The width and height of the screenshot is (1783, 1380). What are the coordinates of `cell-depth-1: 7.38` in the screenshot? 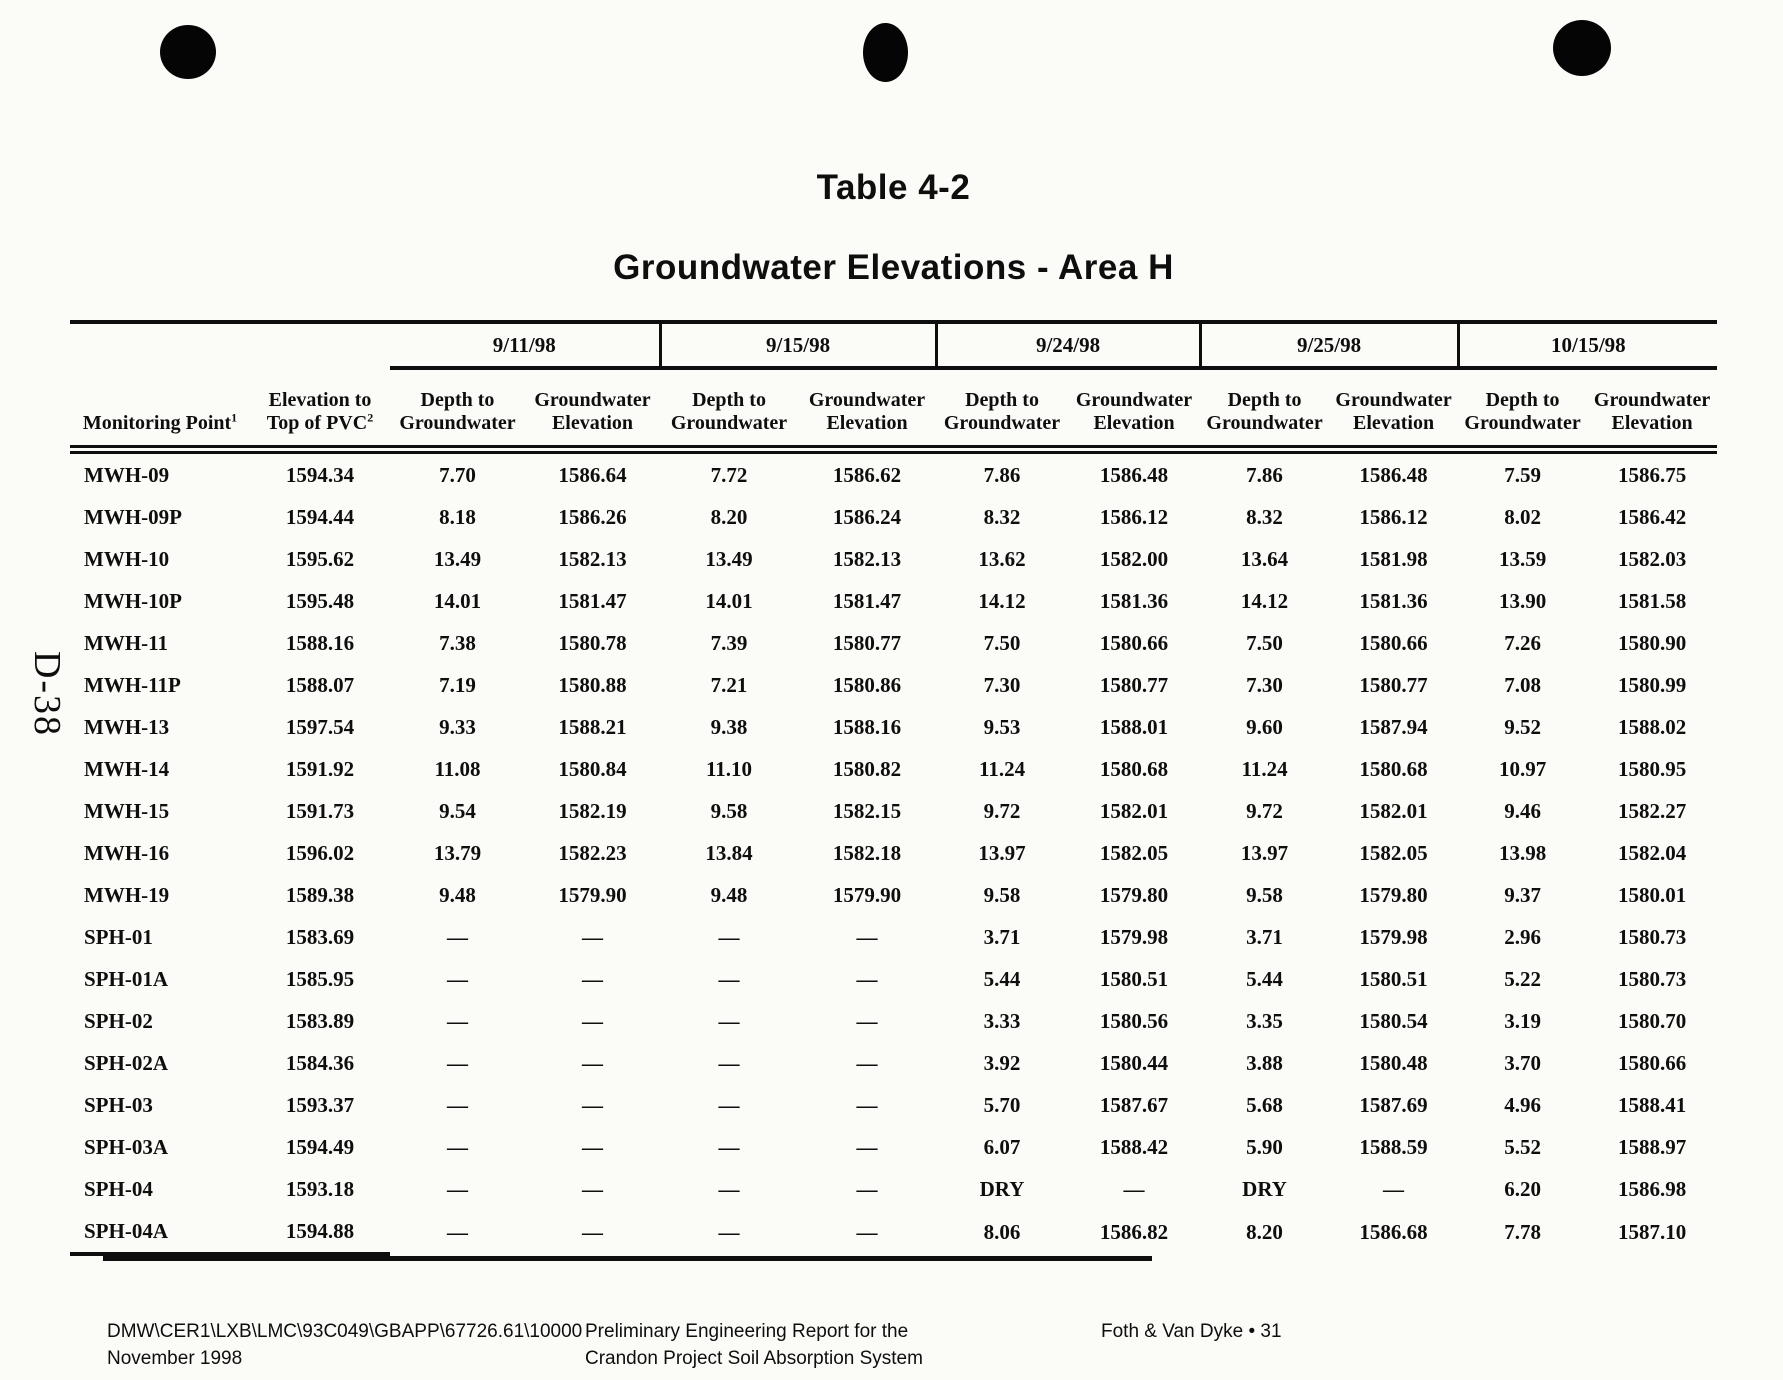 It's located at (457, 642).